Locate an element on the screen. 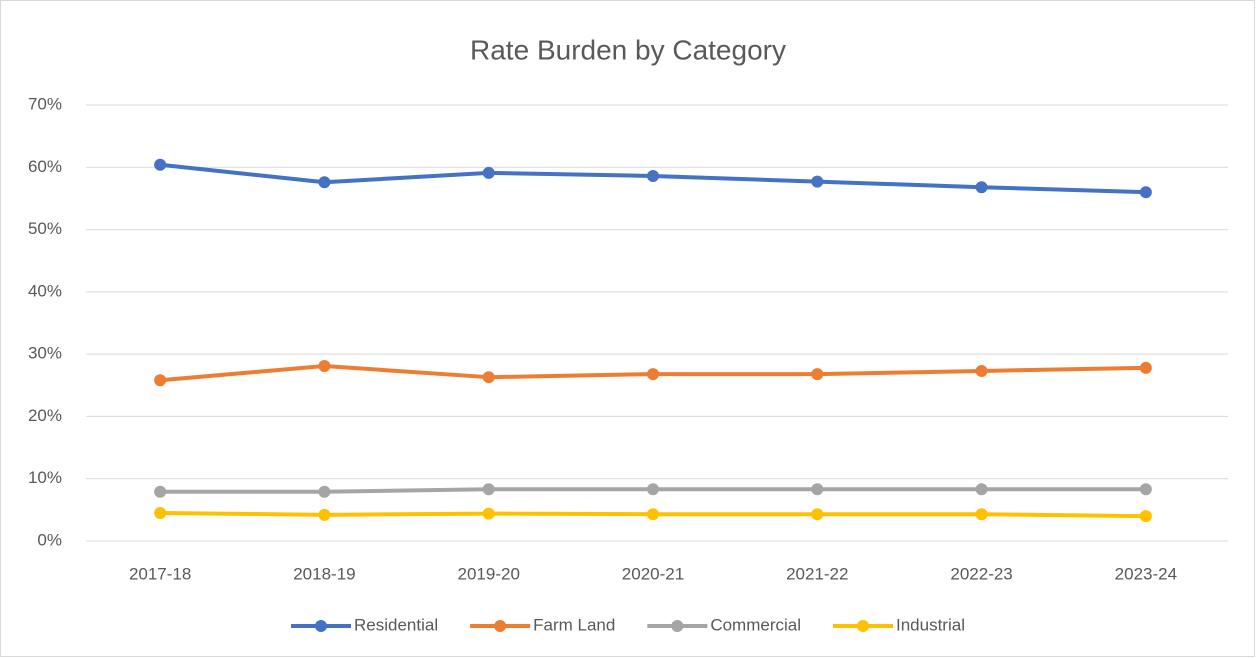 The width and height of the screenshot is (1256, 658). y-tick-label: 20% is located at coordinates (45, 415).